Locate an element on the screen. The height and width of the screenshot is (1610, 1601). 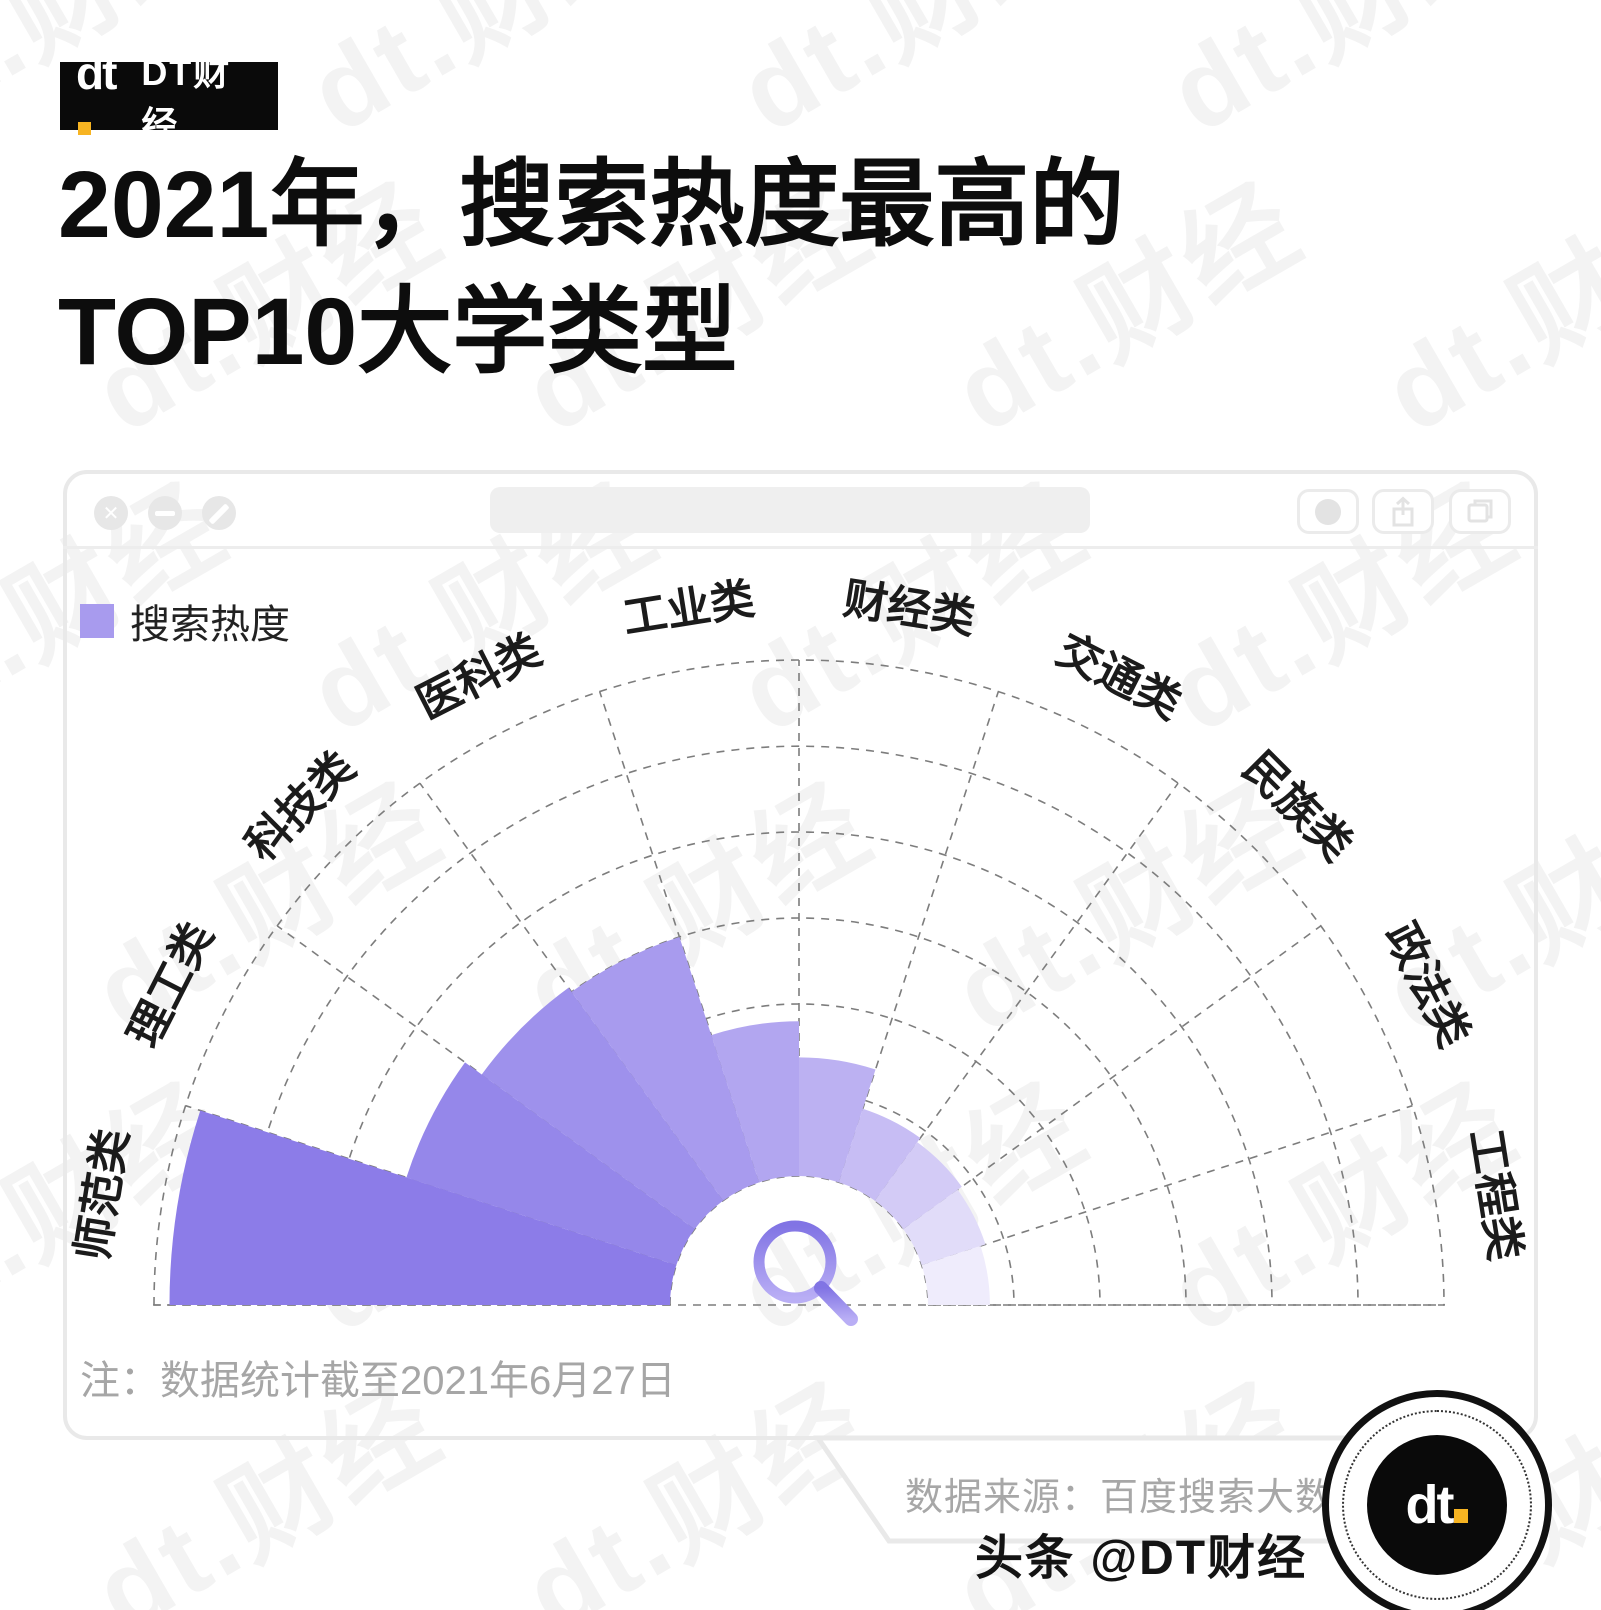
data-source-text: 数据来源：百度搜索大数据 is located at coordinates (1139, 1498).